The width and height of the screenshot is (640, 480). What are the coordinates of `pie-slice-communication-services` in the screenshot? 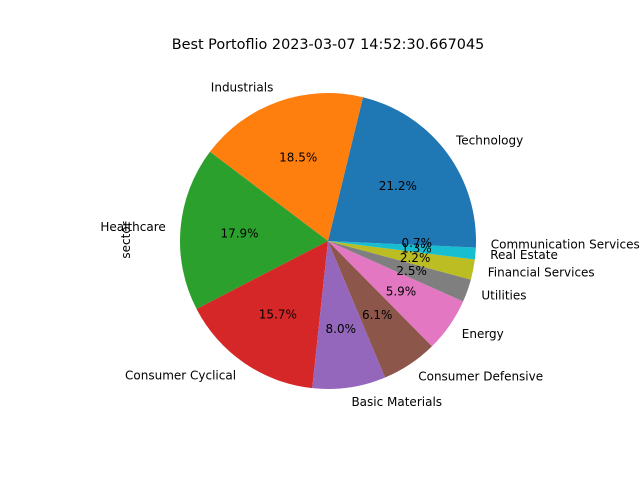 It's located at (402, 244).